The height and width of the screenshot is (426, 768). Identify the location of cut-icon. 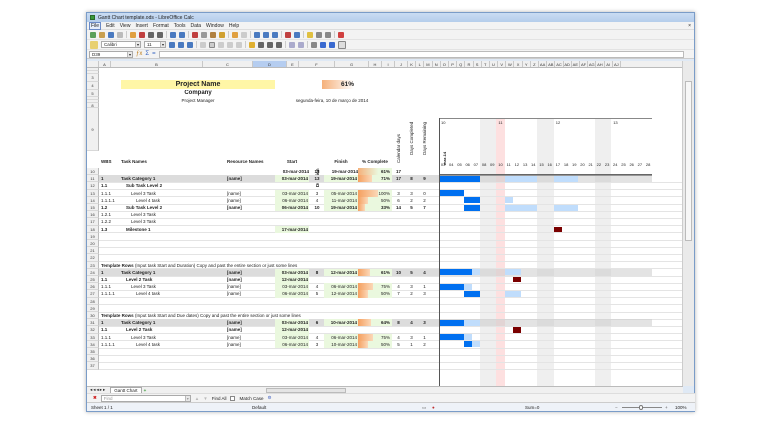
(195, 34).